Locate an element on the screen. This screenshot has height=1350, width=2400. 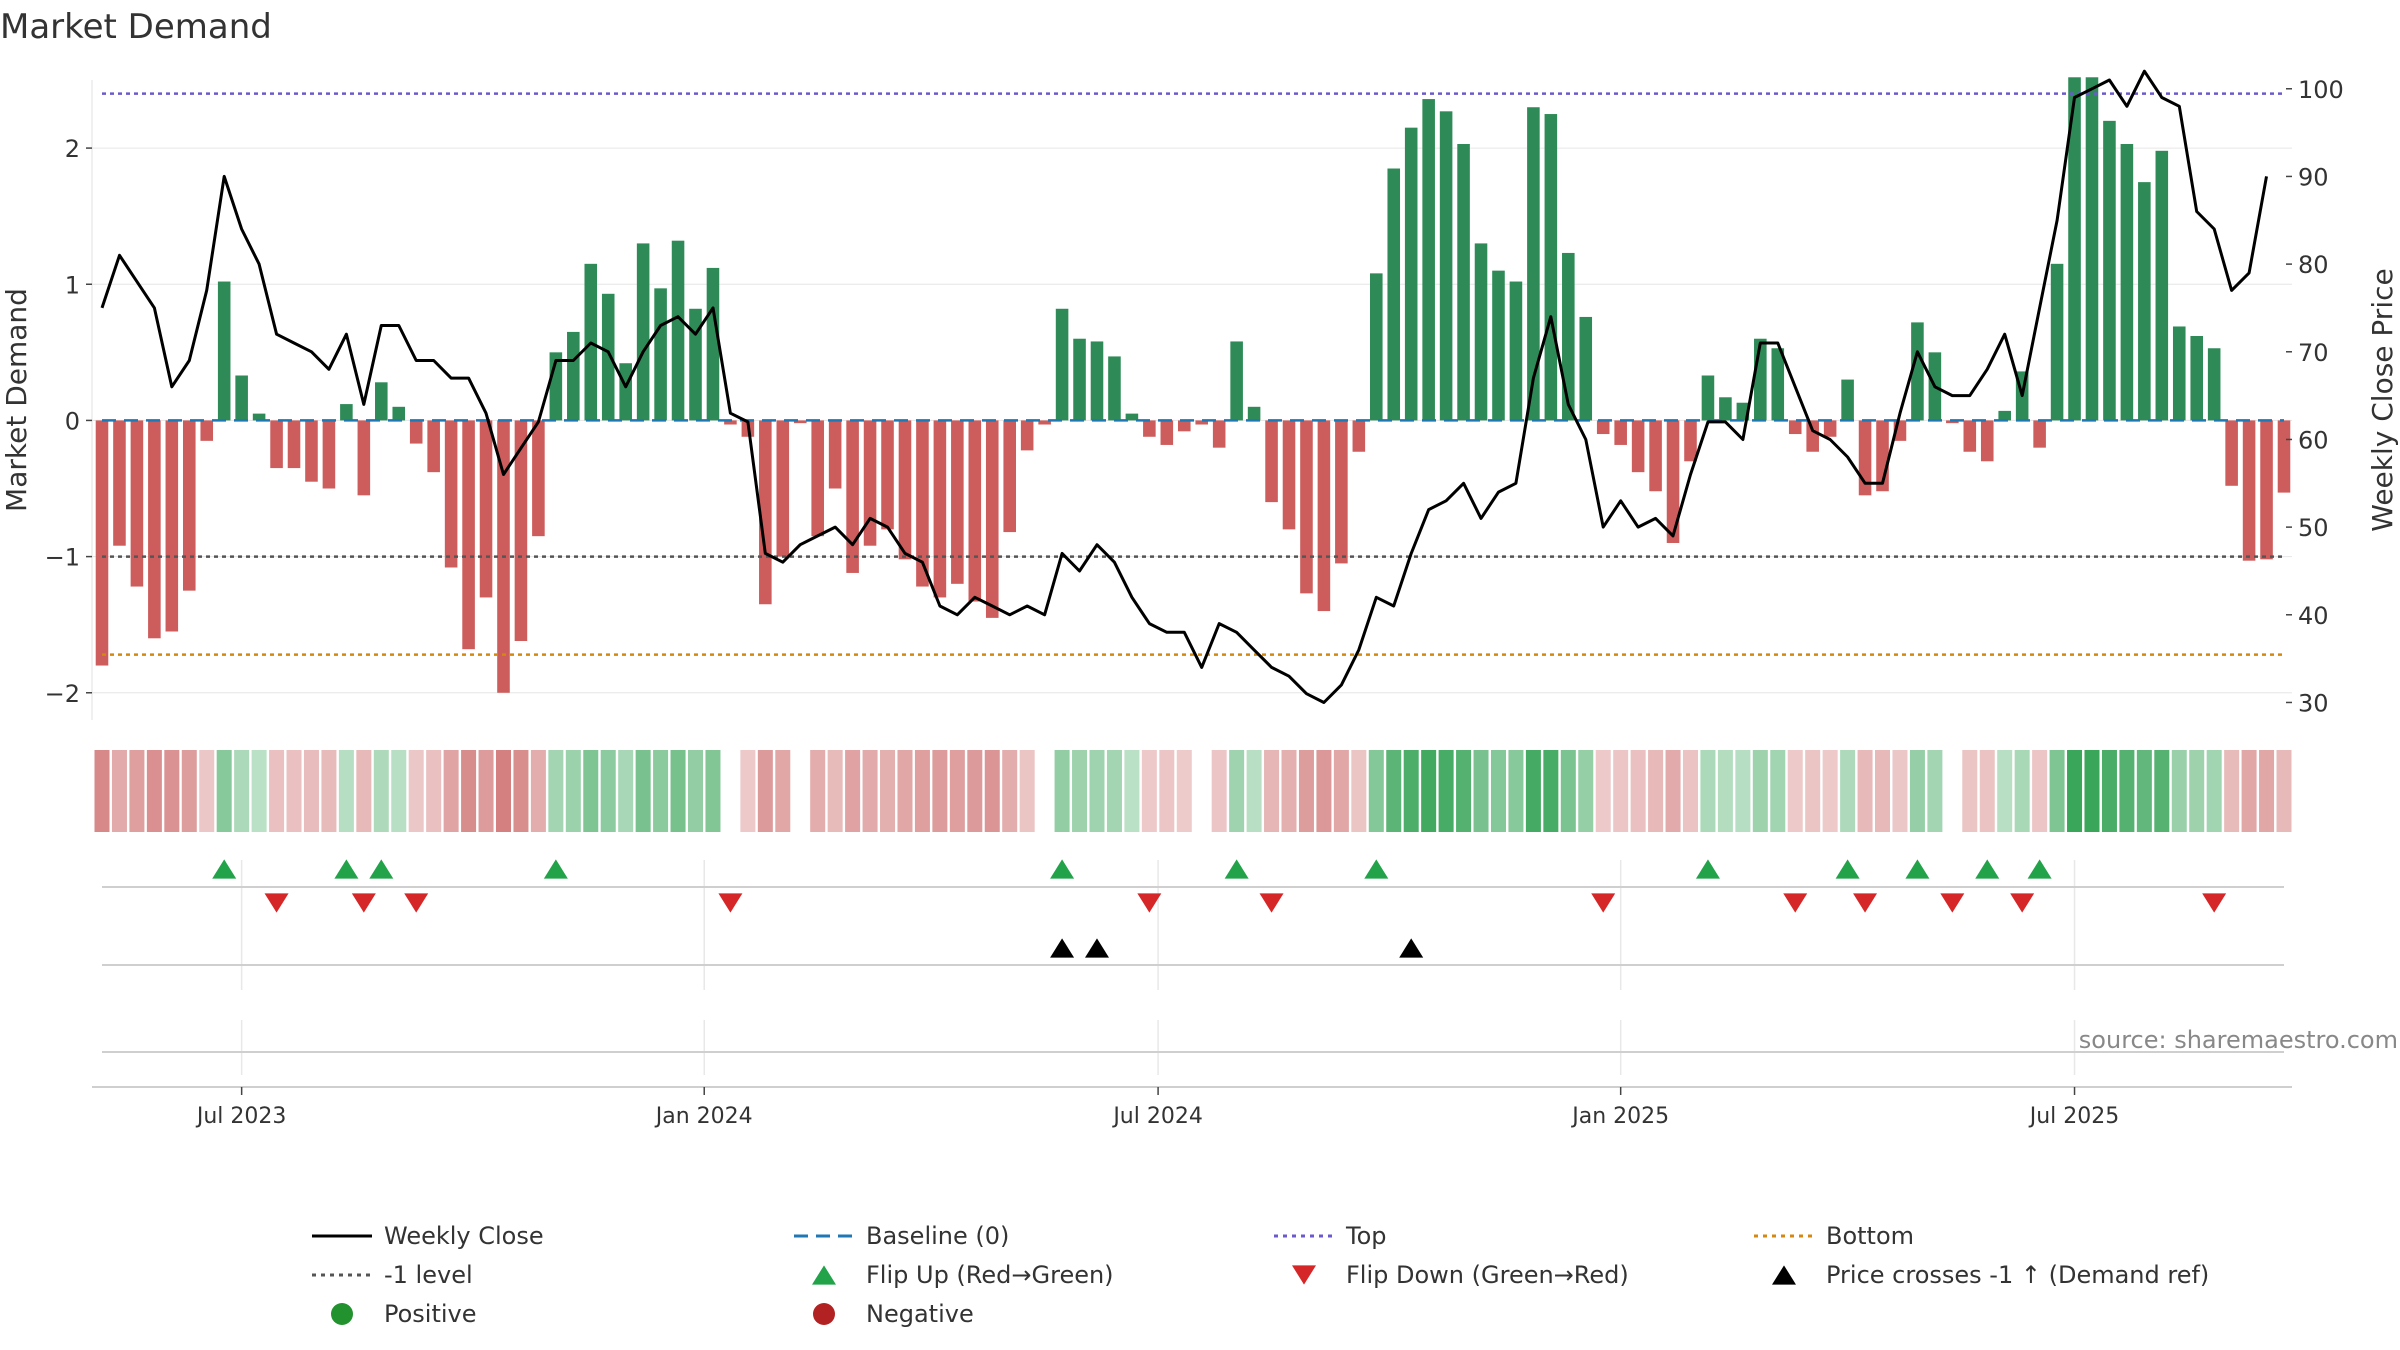
time-axis-ticks: Jul 2023 Jan 2024 Jul 2024 Jan 2025 Jul 2025 is located at coordinates (1157, 1108).